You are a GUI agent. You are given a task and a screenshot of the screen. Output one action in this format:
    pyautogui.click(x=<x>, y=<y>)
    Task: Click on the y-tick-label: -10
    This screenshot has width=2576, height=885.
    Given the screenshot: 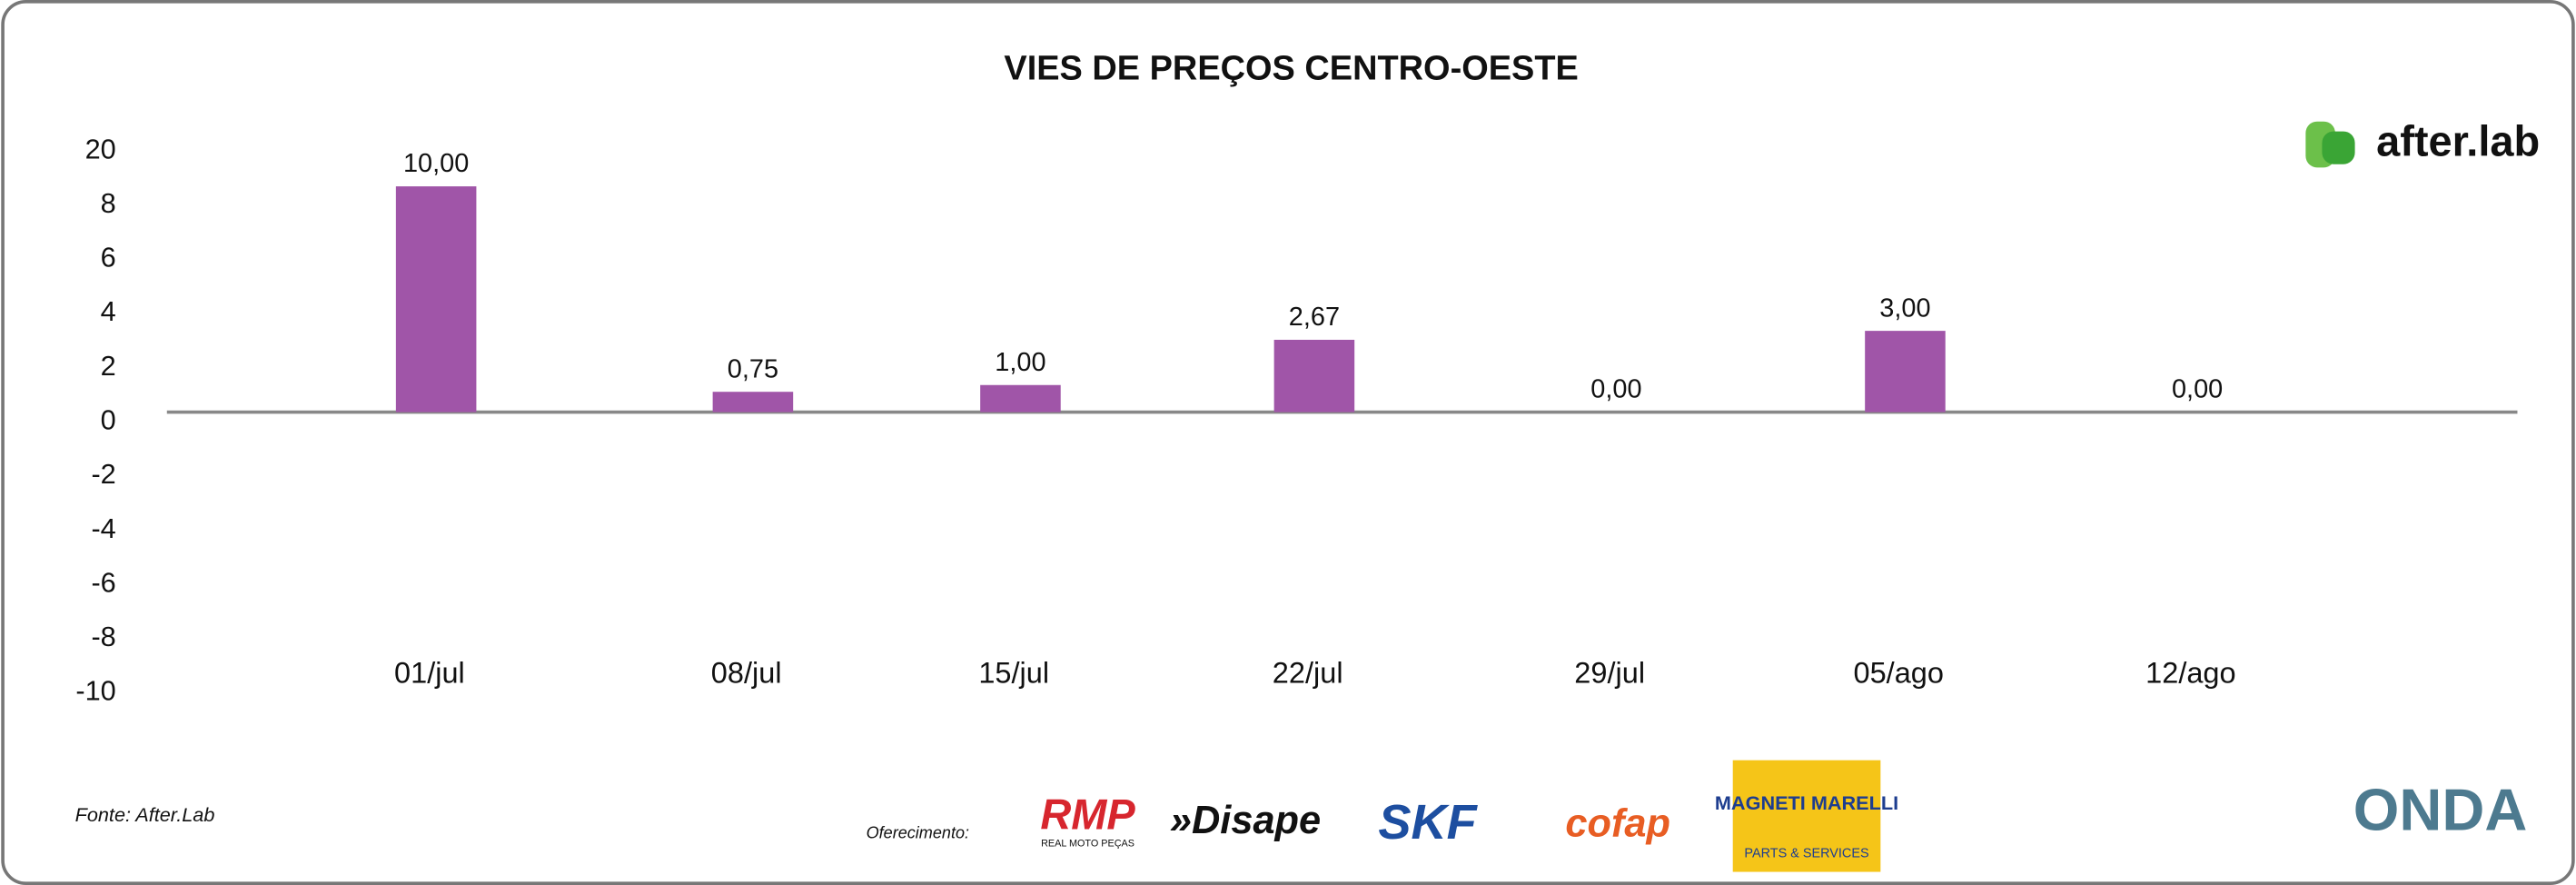 What is the action you would take?
    pyautogui.click(x=95, y=691)
    